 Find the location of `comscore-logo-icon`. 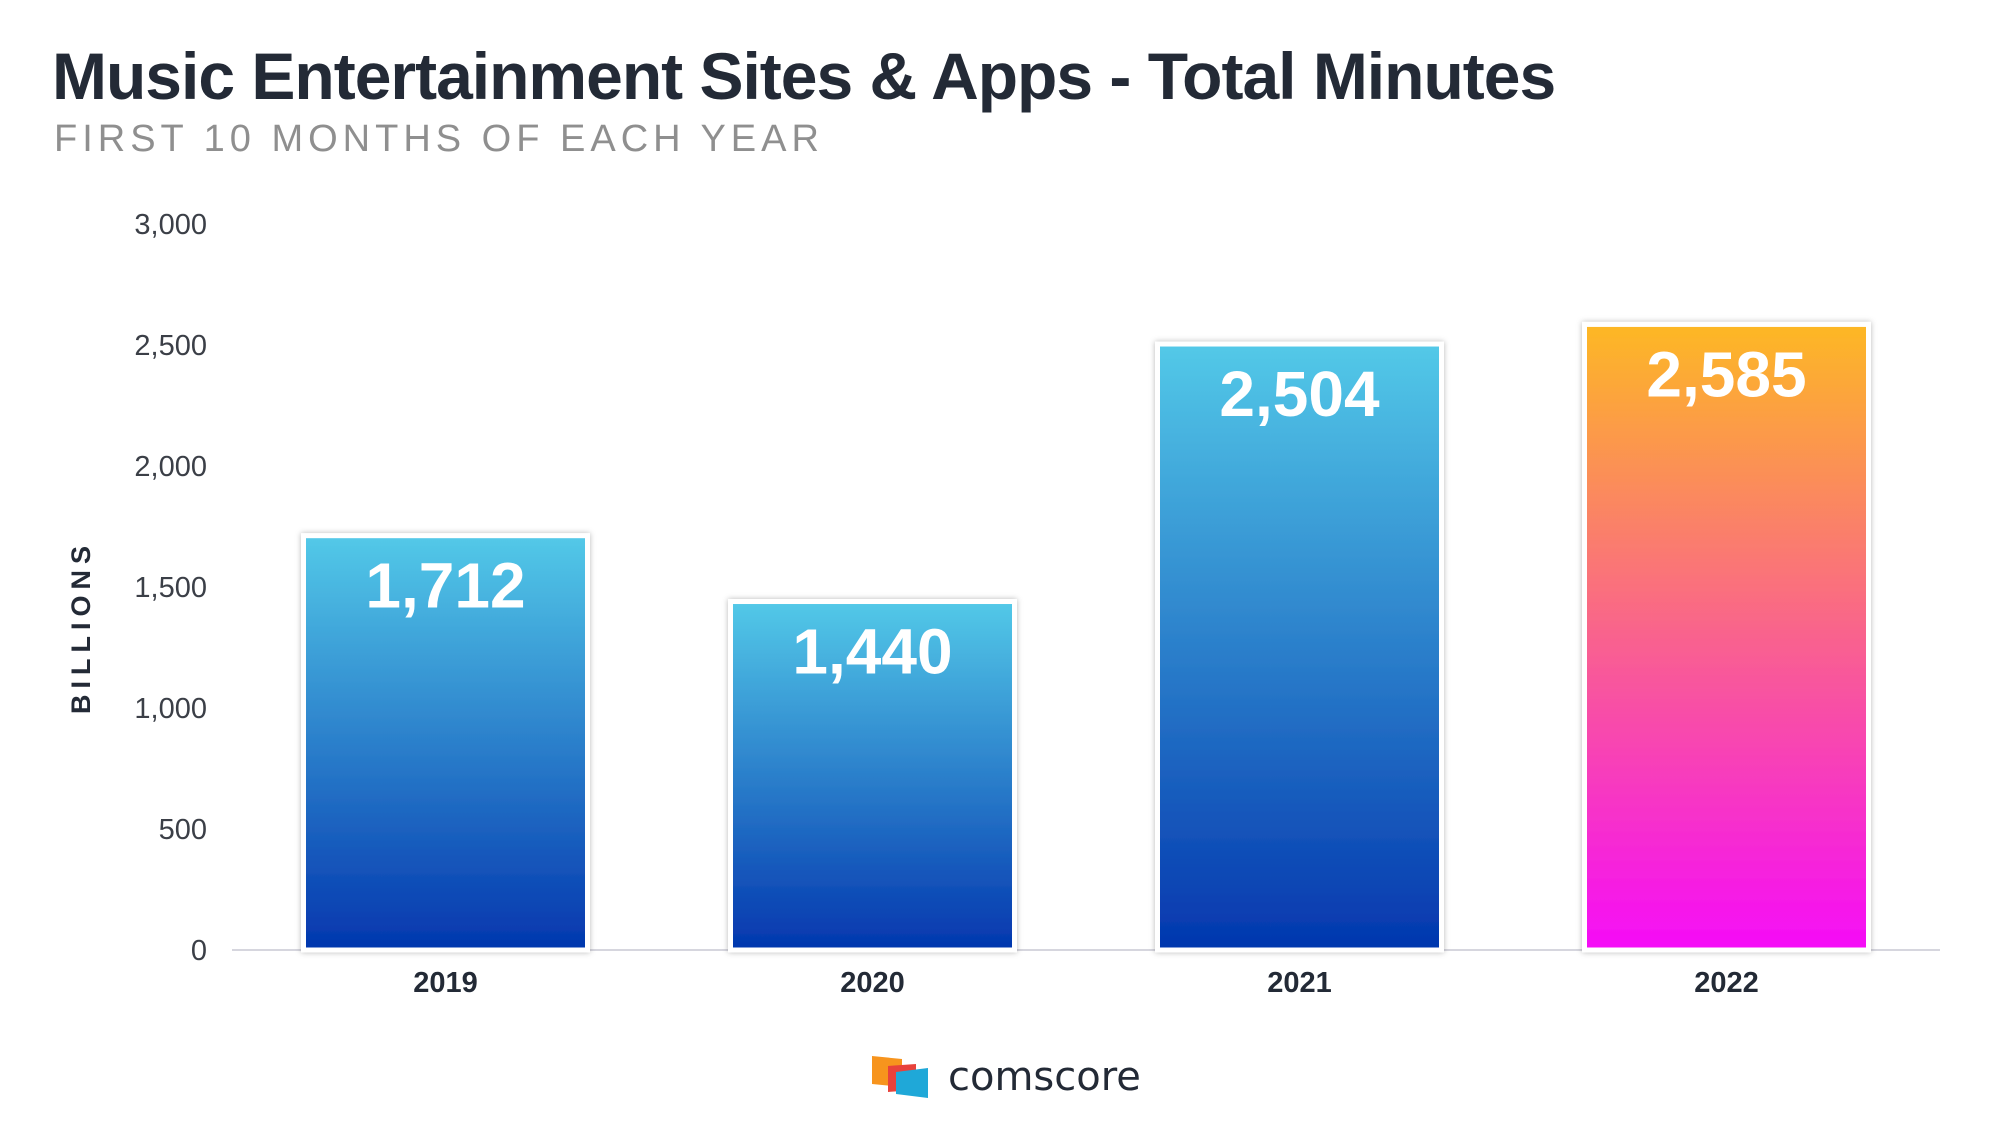

comscore-logo-icon is located at coordinates (900, 1077).